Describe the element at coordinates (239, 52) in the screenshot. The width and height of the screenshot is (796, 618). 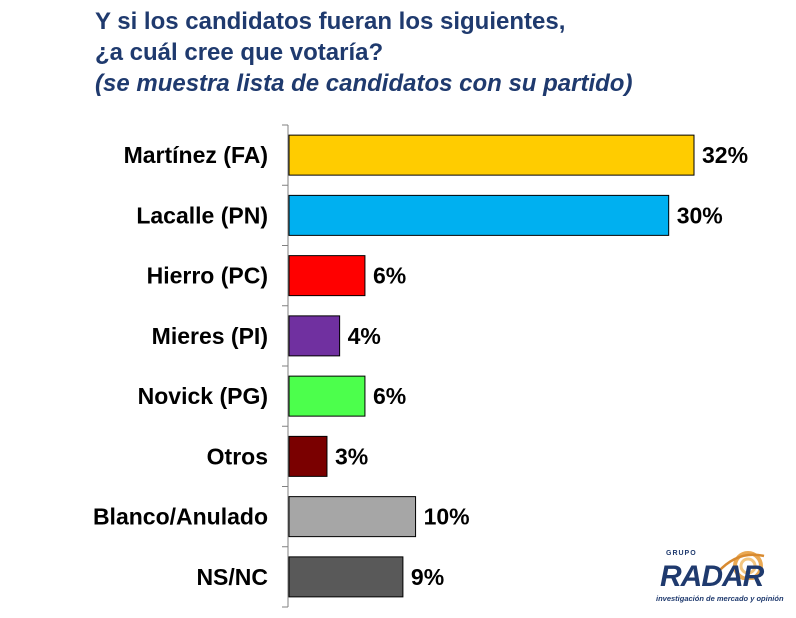
I see `title-line-2: ¿a cuál cree que votaría?` at that location.